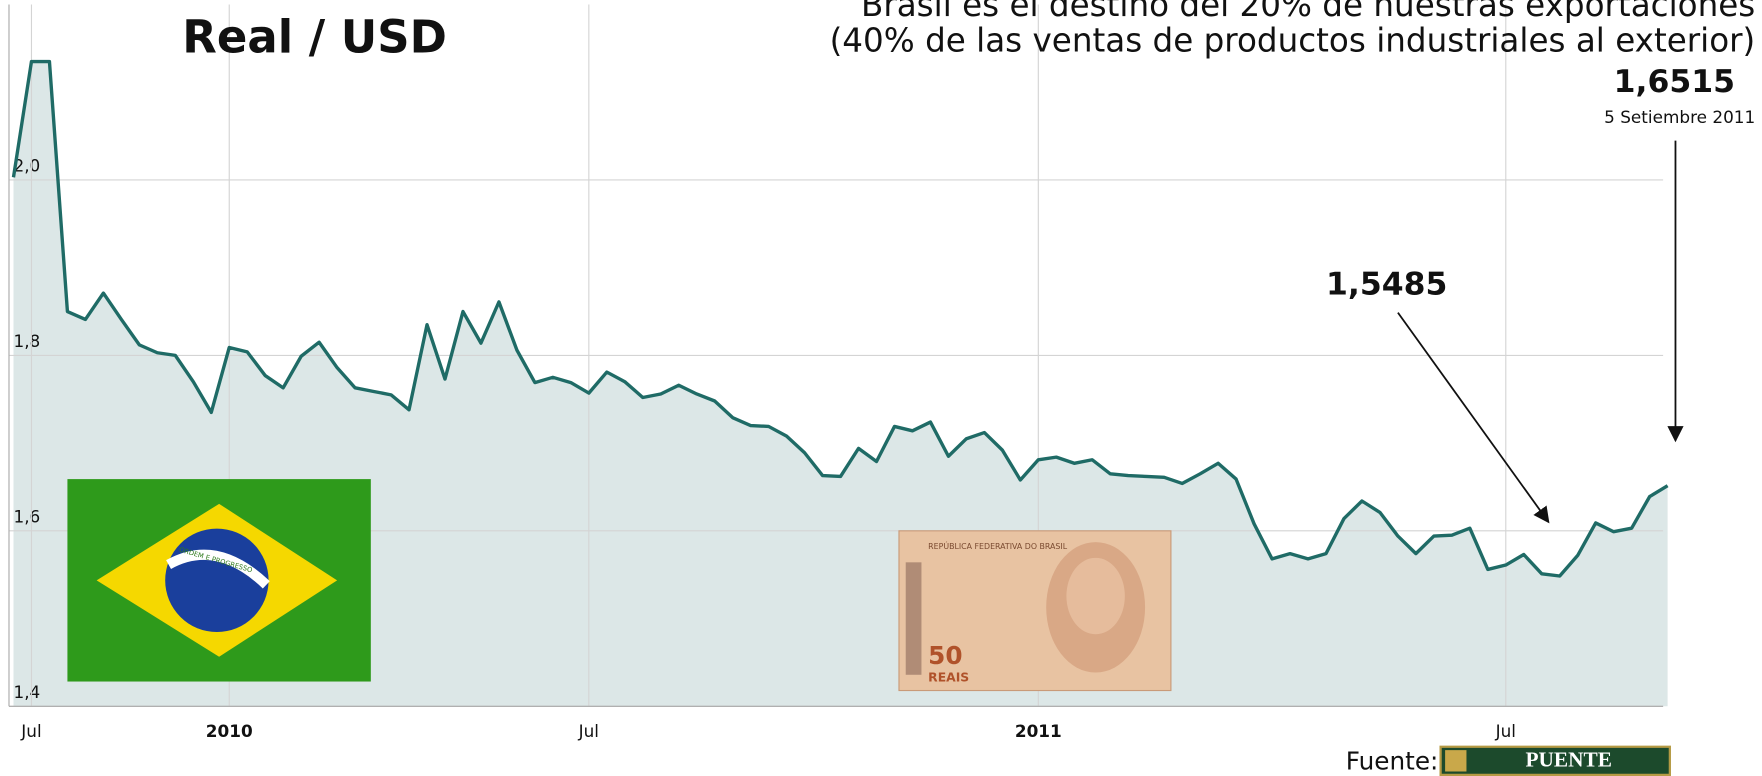 Image resolution: width=1762 pixels, height=776 pixels. What do you see at coordinates (998, 545) in the screenshot?
I see `banknote-header: REPÚBLICA FEDERATIVA DO BRASIL` at bounding box center [998, 545].